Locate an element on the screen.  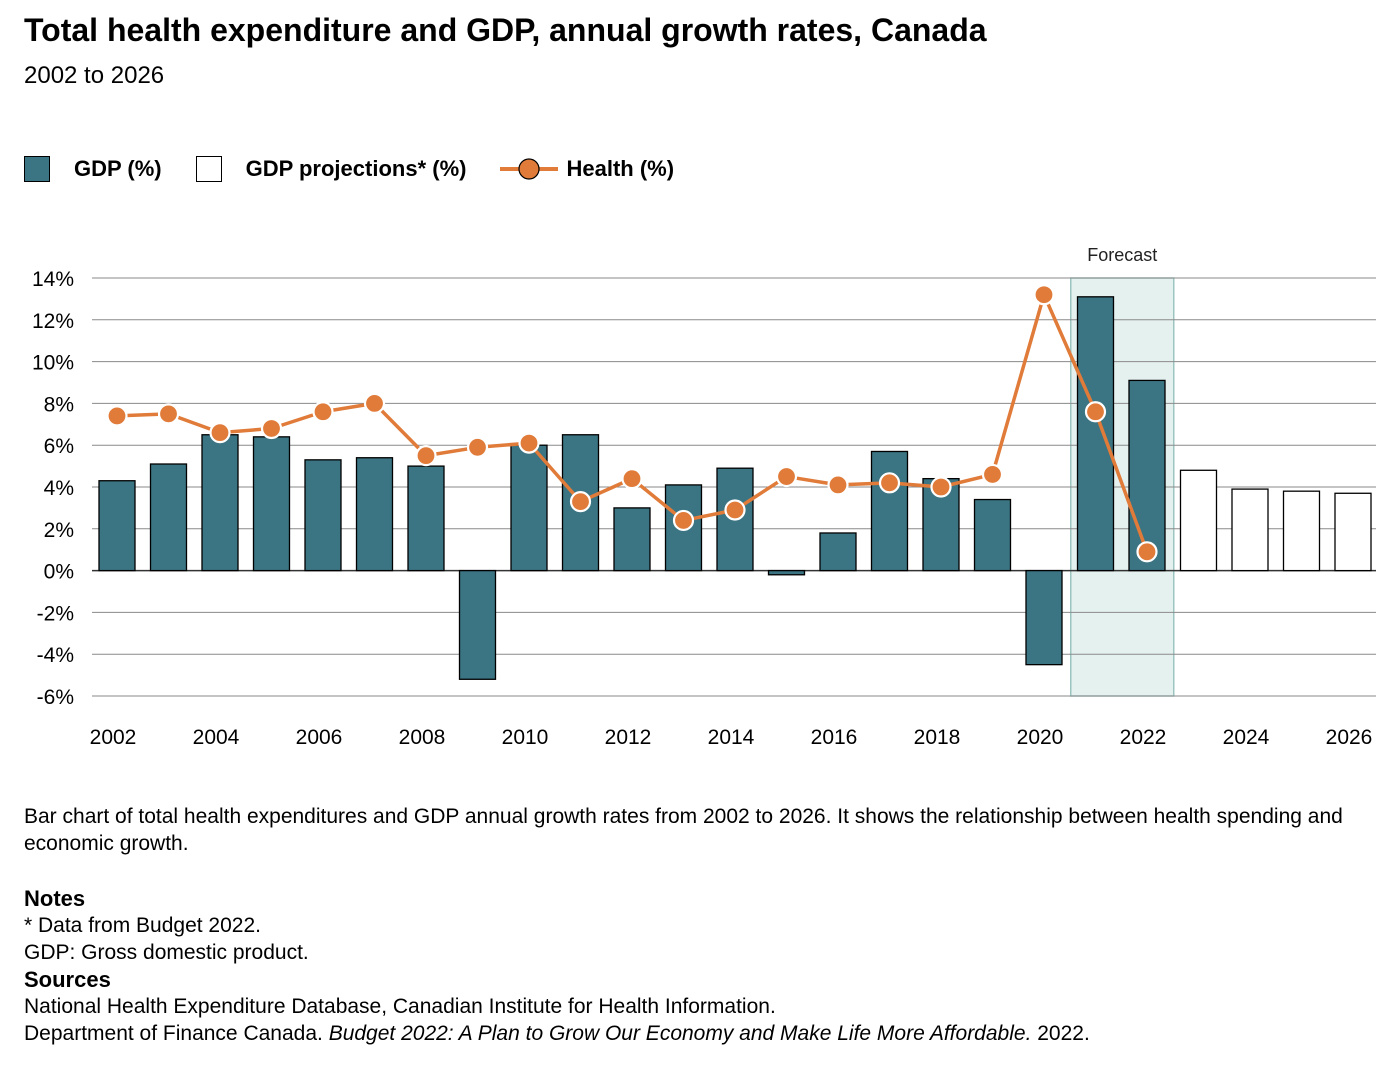
legend-item-health: Health (%) is located at coordinates (587, 169).